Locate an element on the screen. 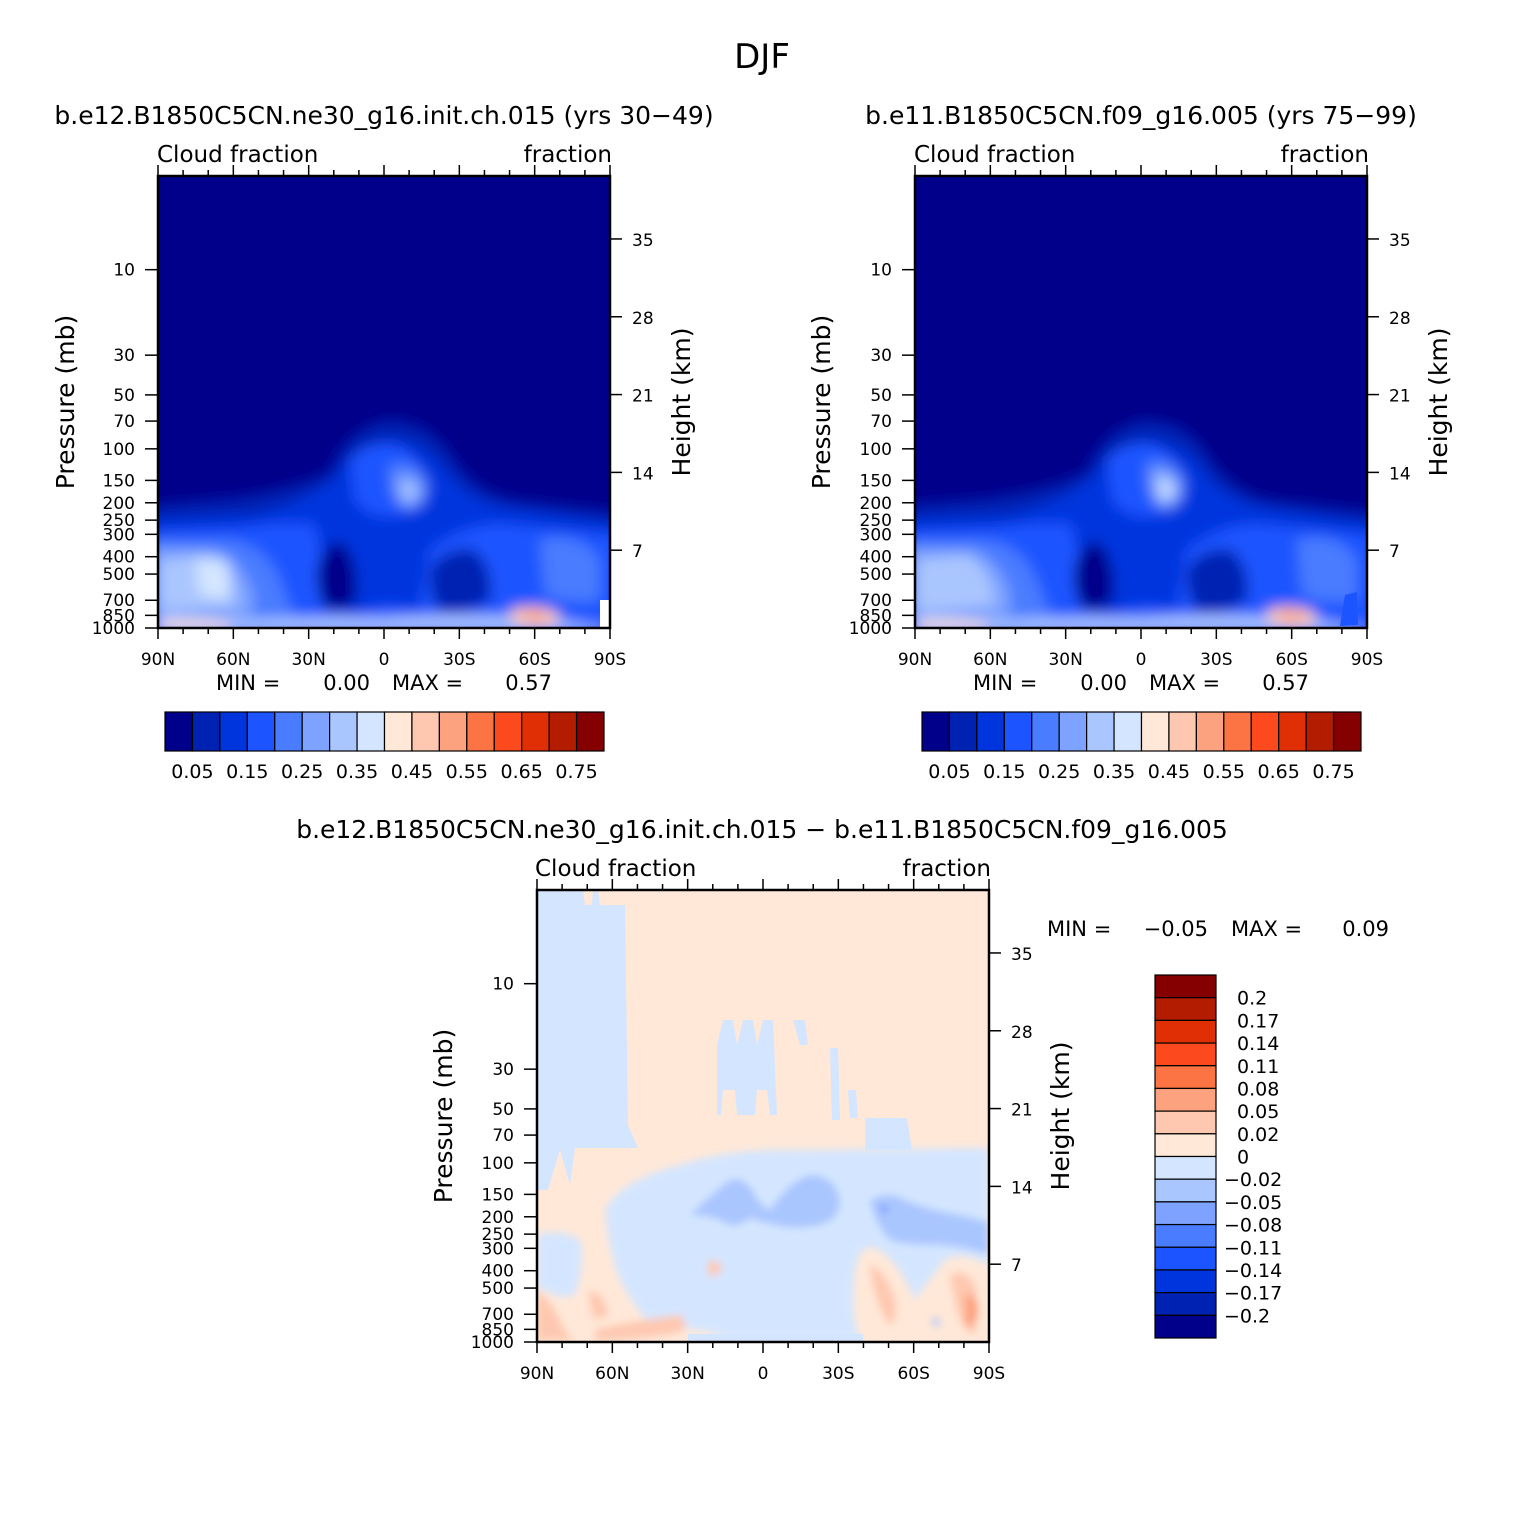  y-tick-label: 200 is located at coordinates (498, 1218).